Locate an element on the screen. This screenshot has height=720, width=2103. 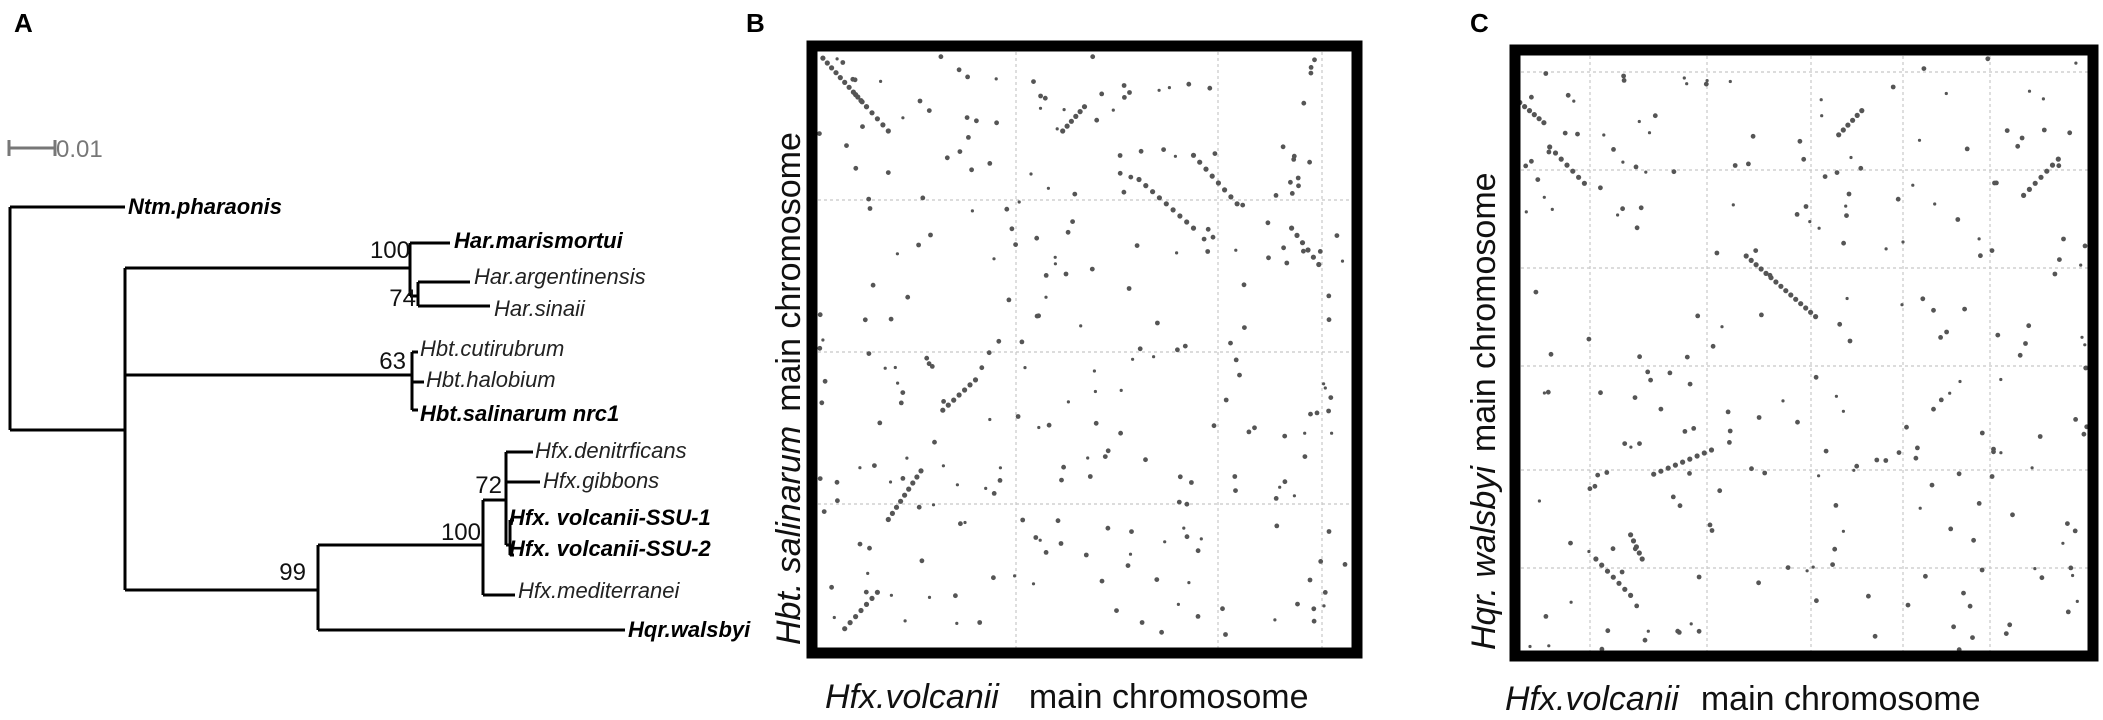
taxon-hfx-gibbons: Hfx.gibbons is located at coordinates (601, 480).